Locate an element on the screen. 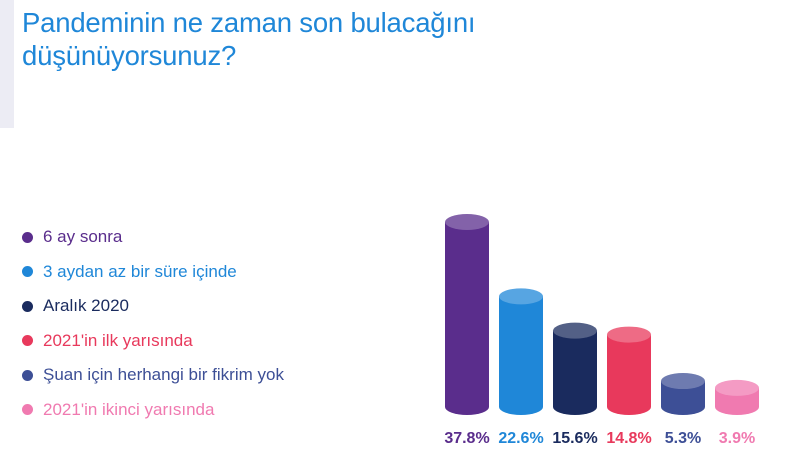 The height and width of the screenshot is (469, 800). bar-value-label: 15.6% is located at coordinates (574, 438).